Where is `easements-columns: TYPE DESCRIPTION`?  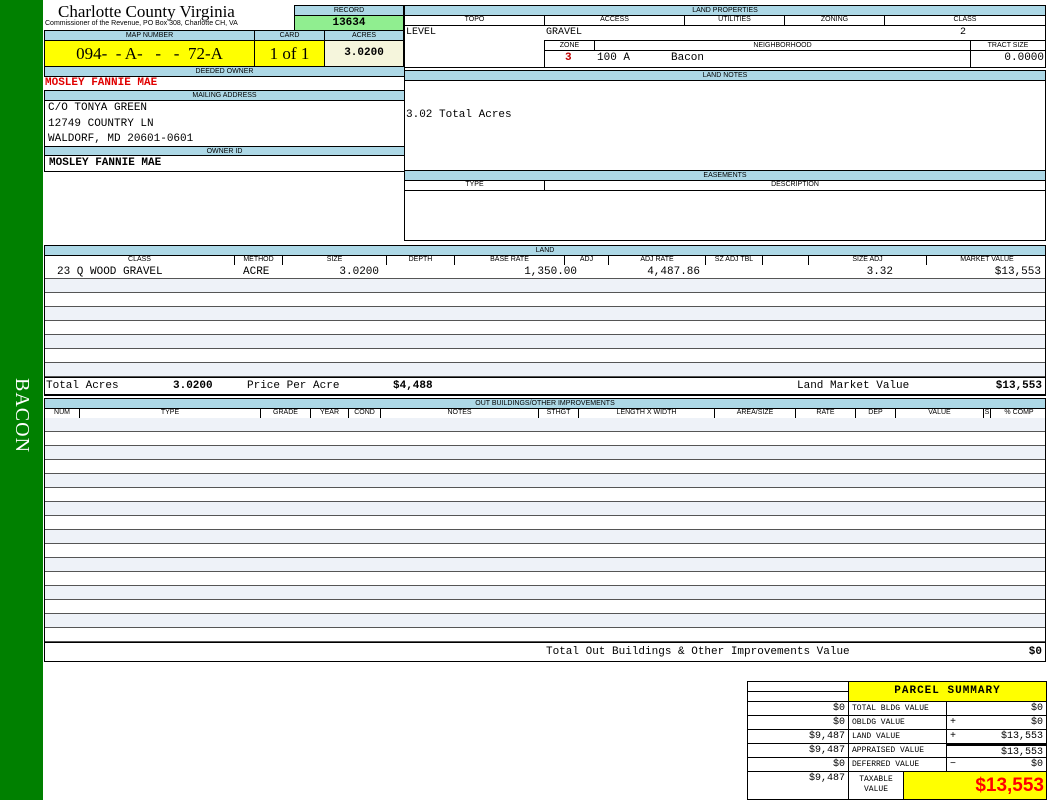
easements-columns: TYPE DESCRIPTION is located at coordinates (725, 185).